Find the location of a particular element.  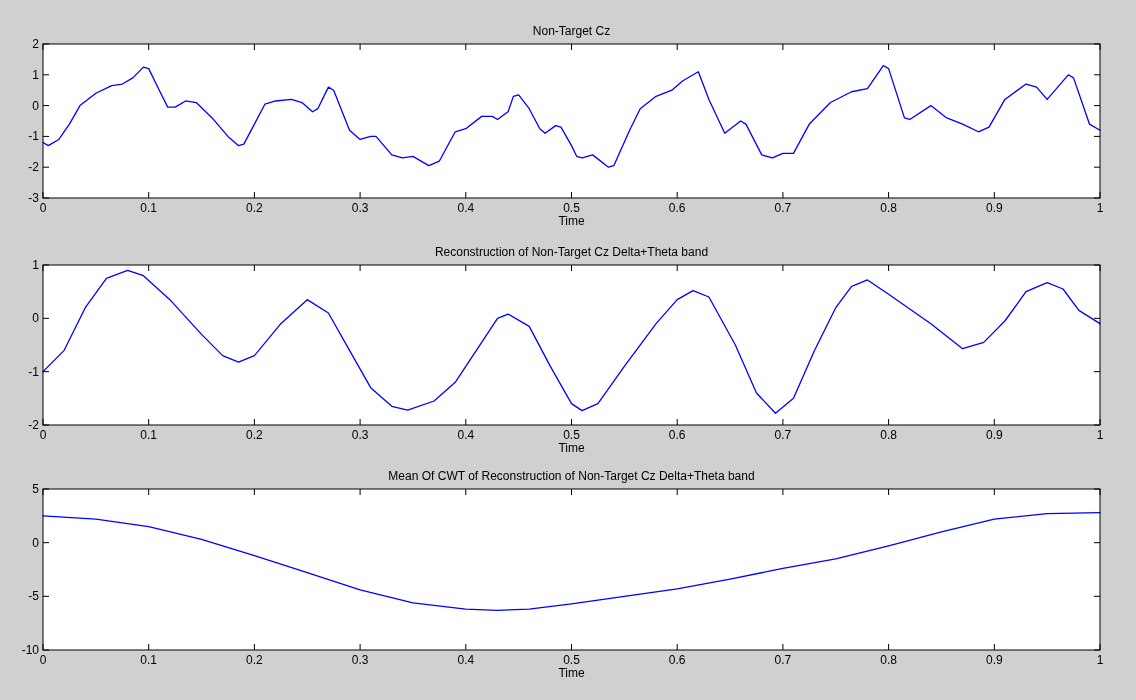

y-tick-label: 2 is located at coordinates (36, 44).